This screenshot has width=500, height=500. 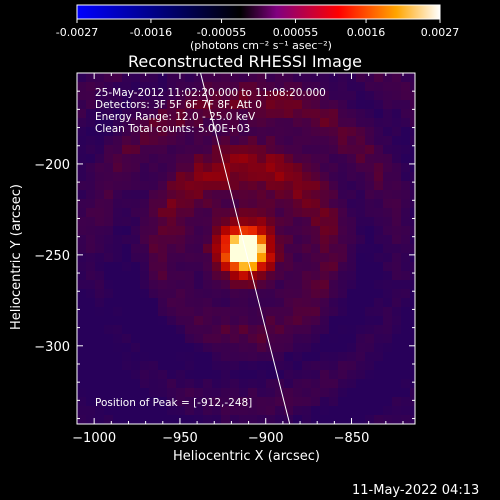 What do you see at coordinates (52, 347) in the screenshot?
I see `y-tick-label: −300` at bounding box center [52, 347].